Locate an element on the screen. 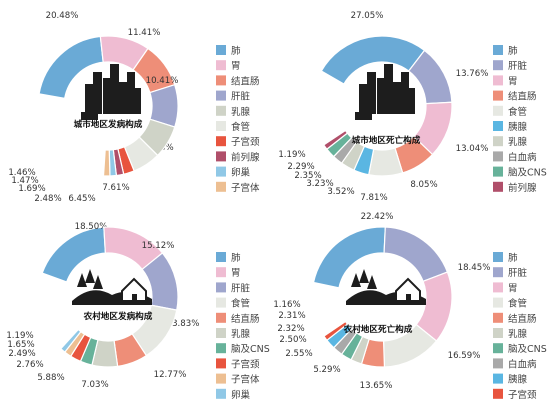 Image resolution: width=560 pixels, height=406 pixels. slice-value-label: 10.41% is located at coordinates (162, 81).